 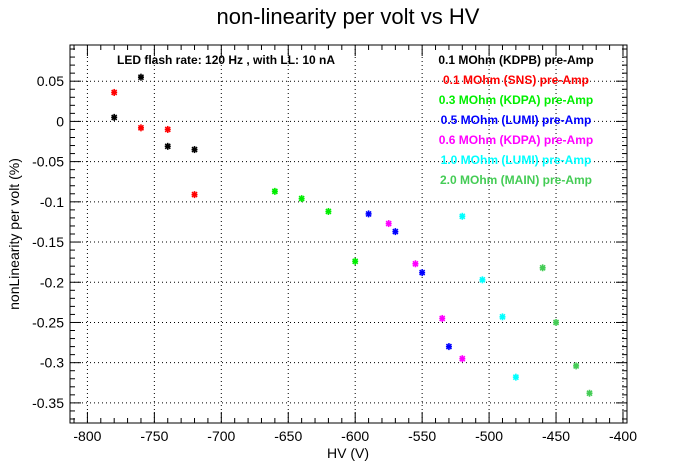 What do you see at coordinates (422, 436) in the screenshot?
I see `x-tick-label: -550` at bounding box center [422, 436].